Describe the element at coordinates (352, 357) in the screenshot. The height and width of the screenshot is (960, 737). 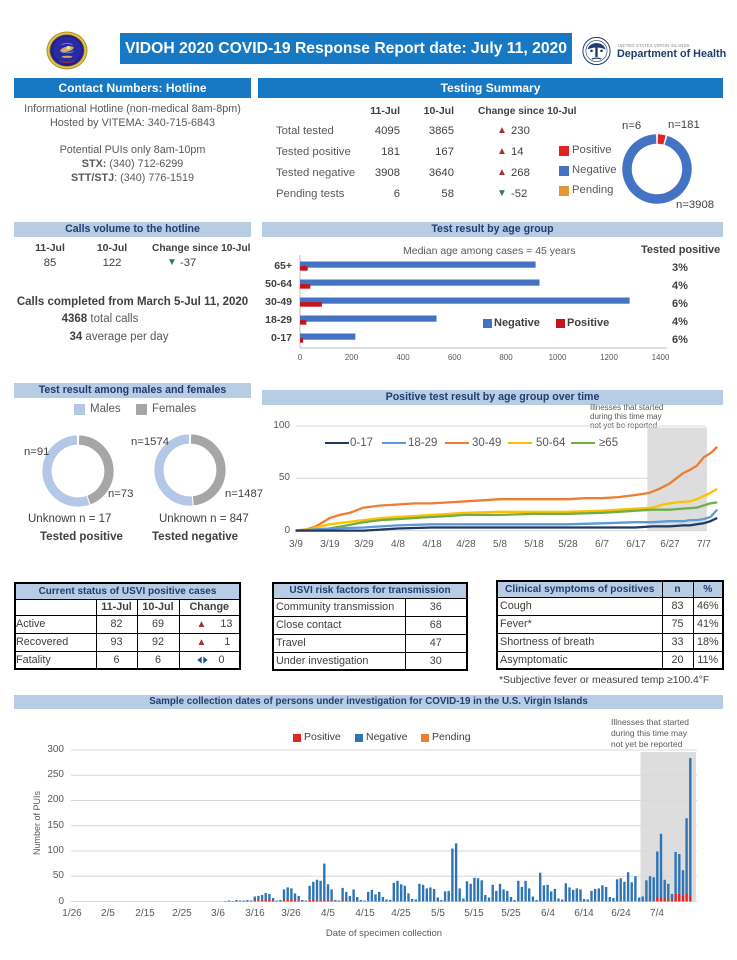
I see `svg-text: 200` at that location.